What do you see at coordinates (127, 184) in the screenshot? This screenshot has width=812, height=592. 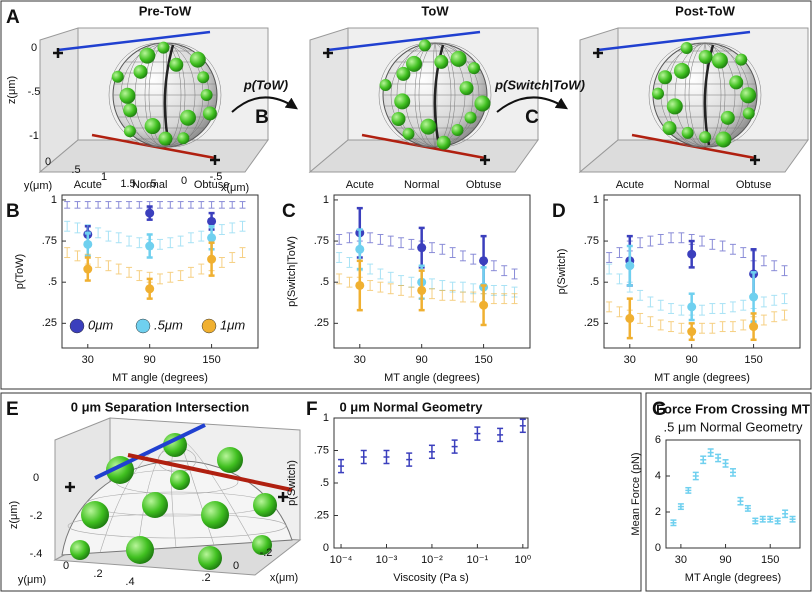 I see `tick-label: 1.5` at bounding box center [127, 184].